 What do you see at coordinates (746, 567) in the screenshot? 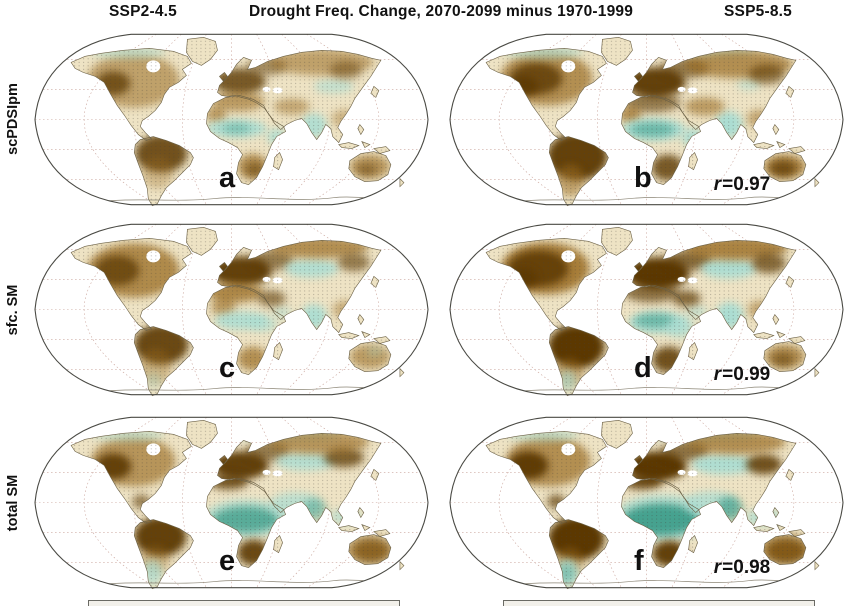
I see `r-value: =0.98` at bounding box center [746, 567].